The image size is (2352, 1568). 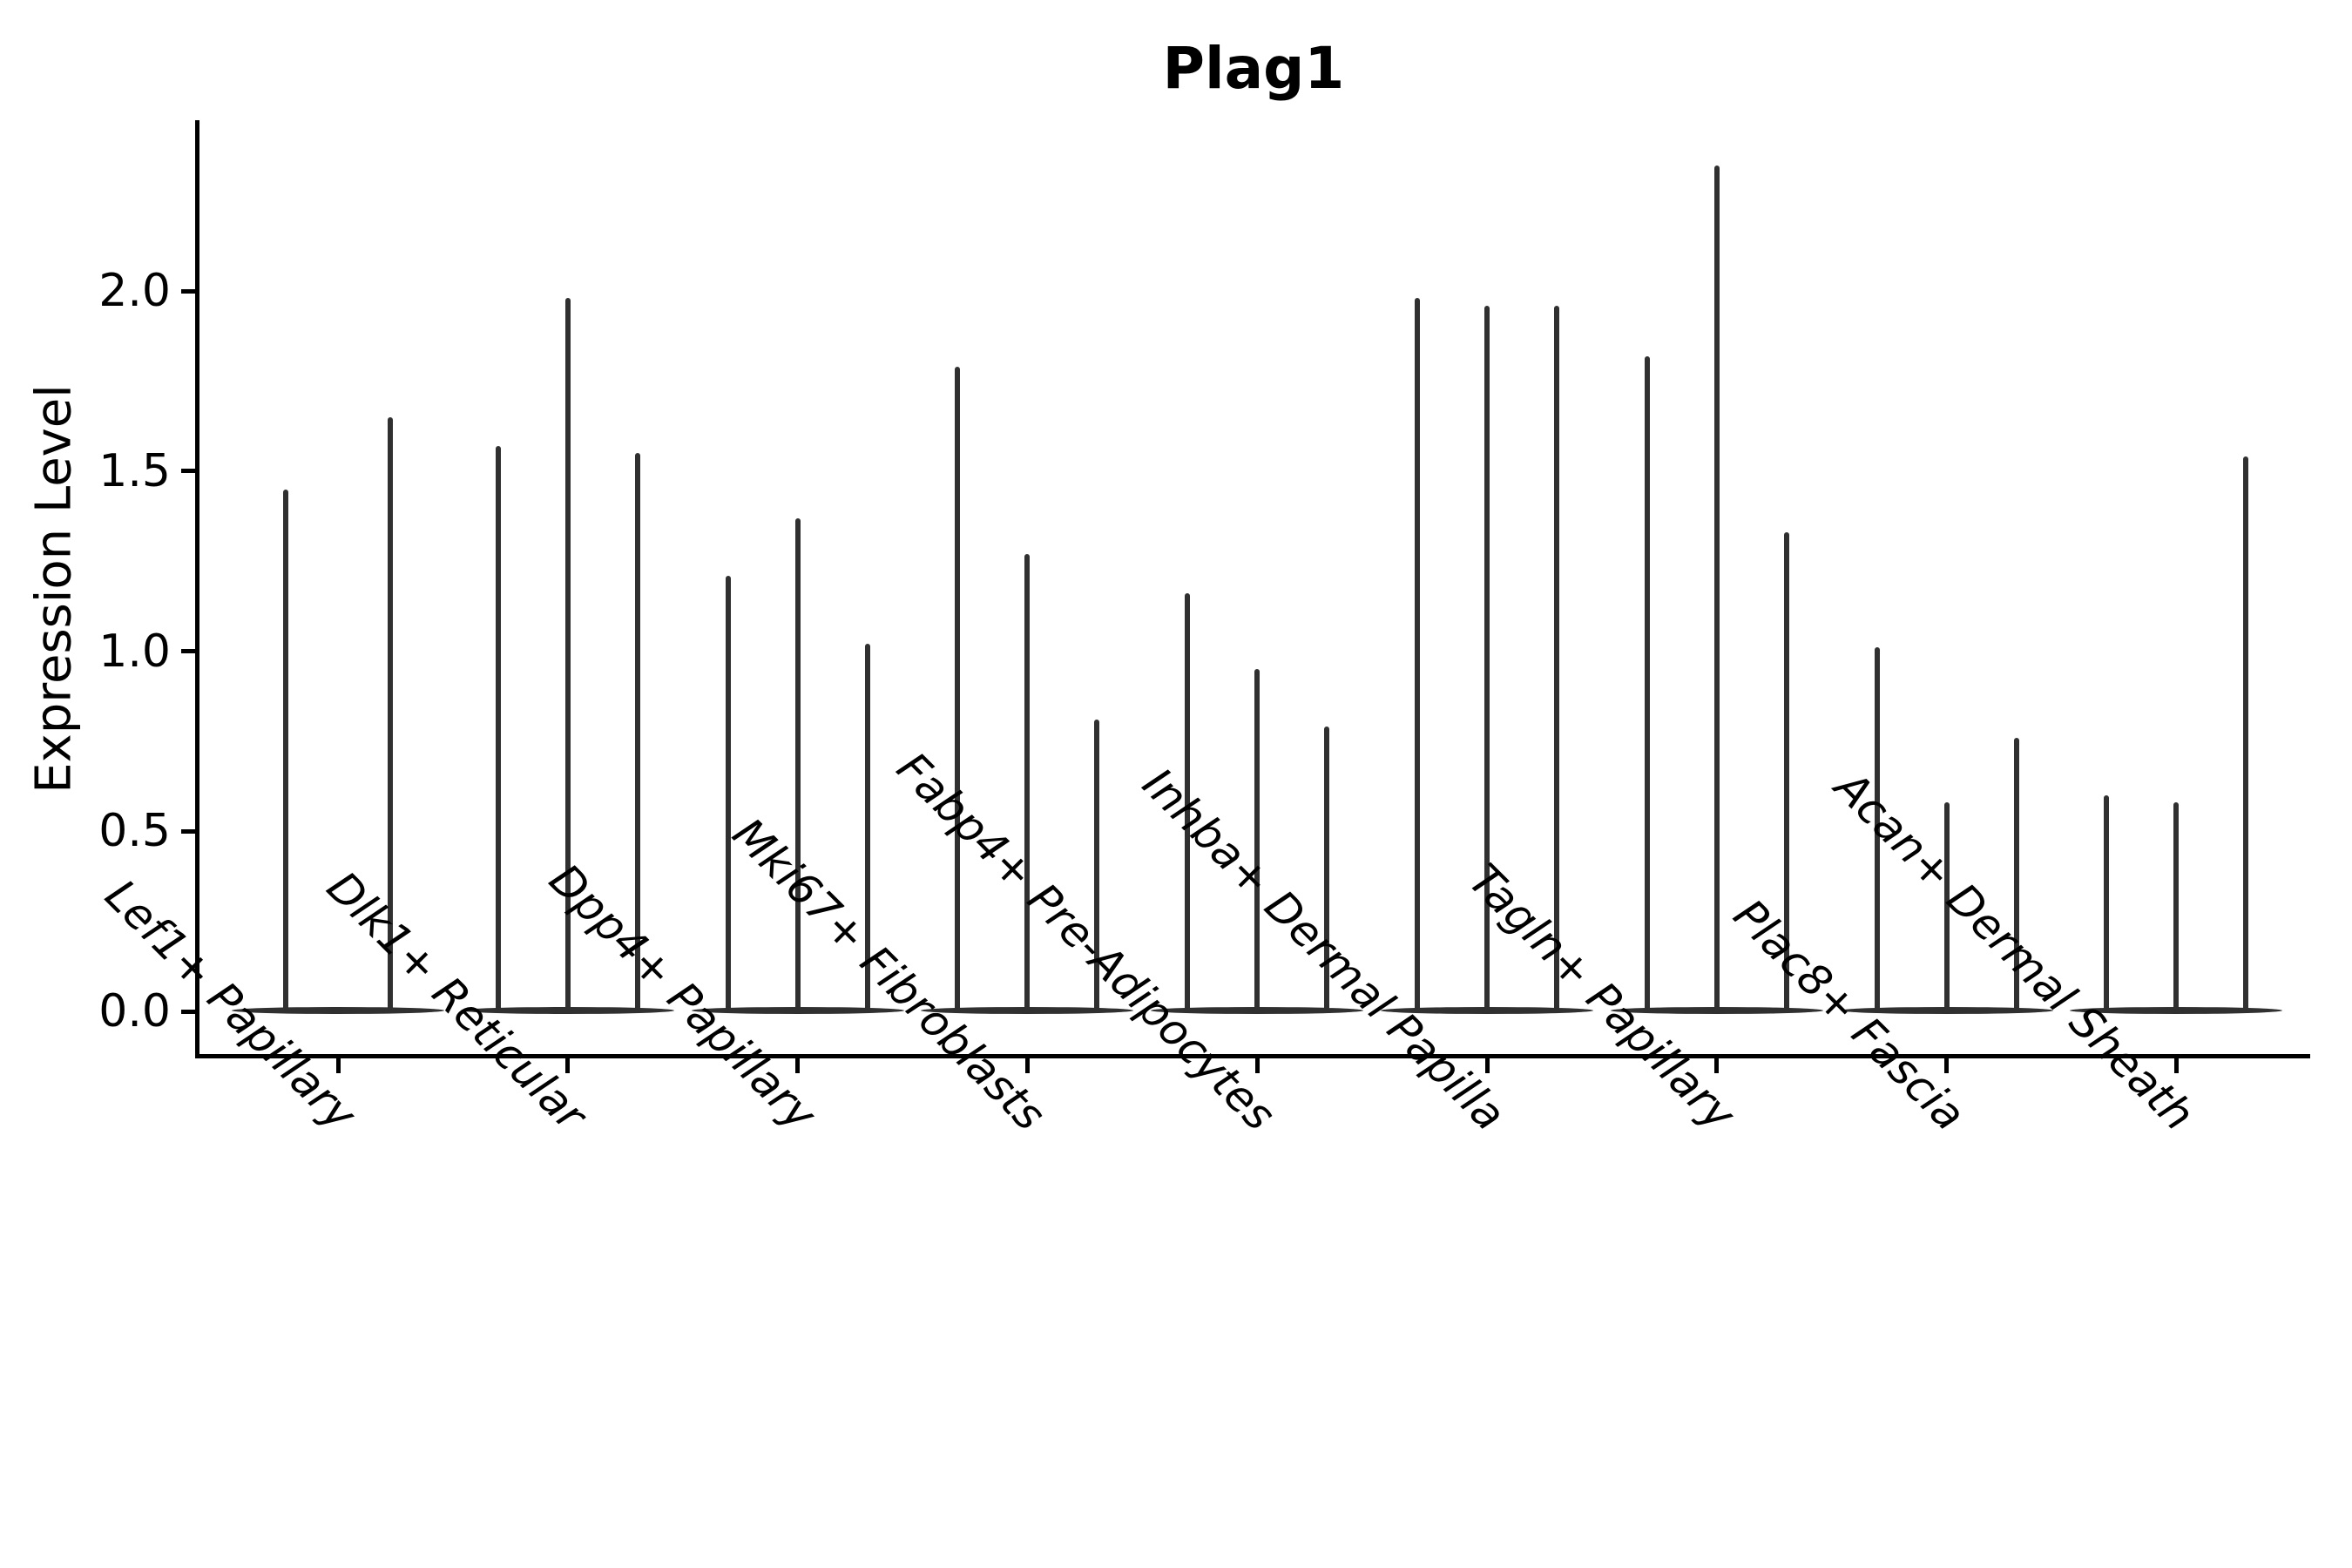 What do you see at coordinates (1253, 68) in the screenshot?
I see `plot-title: Plag1` at bounding box center [1253, 68].